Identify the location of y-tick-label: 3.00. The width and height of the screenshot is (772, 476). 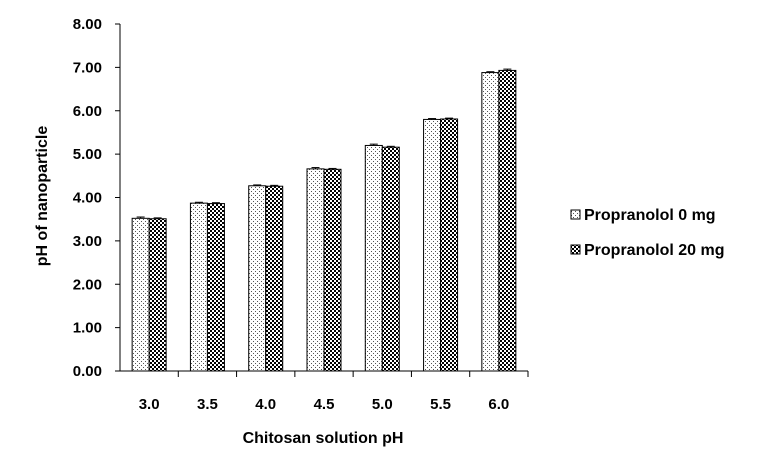
(87, 241).